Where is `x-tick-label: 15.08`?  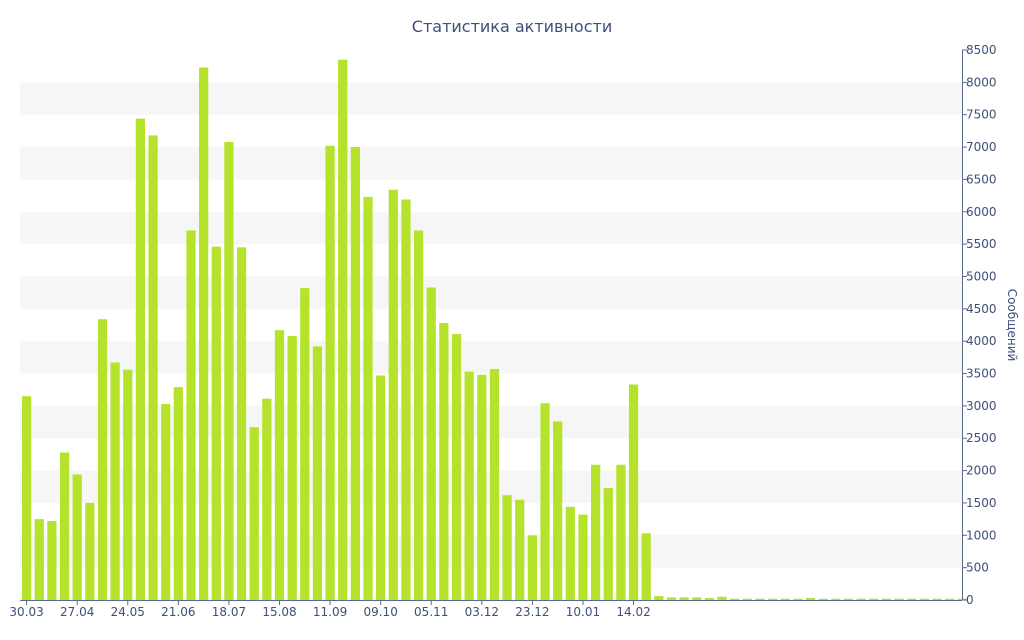 x-tick-label: 15.08 is located at coordinates (279, 612).